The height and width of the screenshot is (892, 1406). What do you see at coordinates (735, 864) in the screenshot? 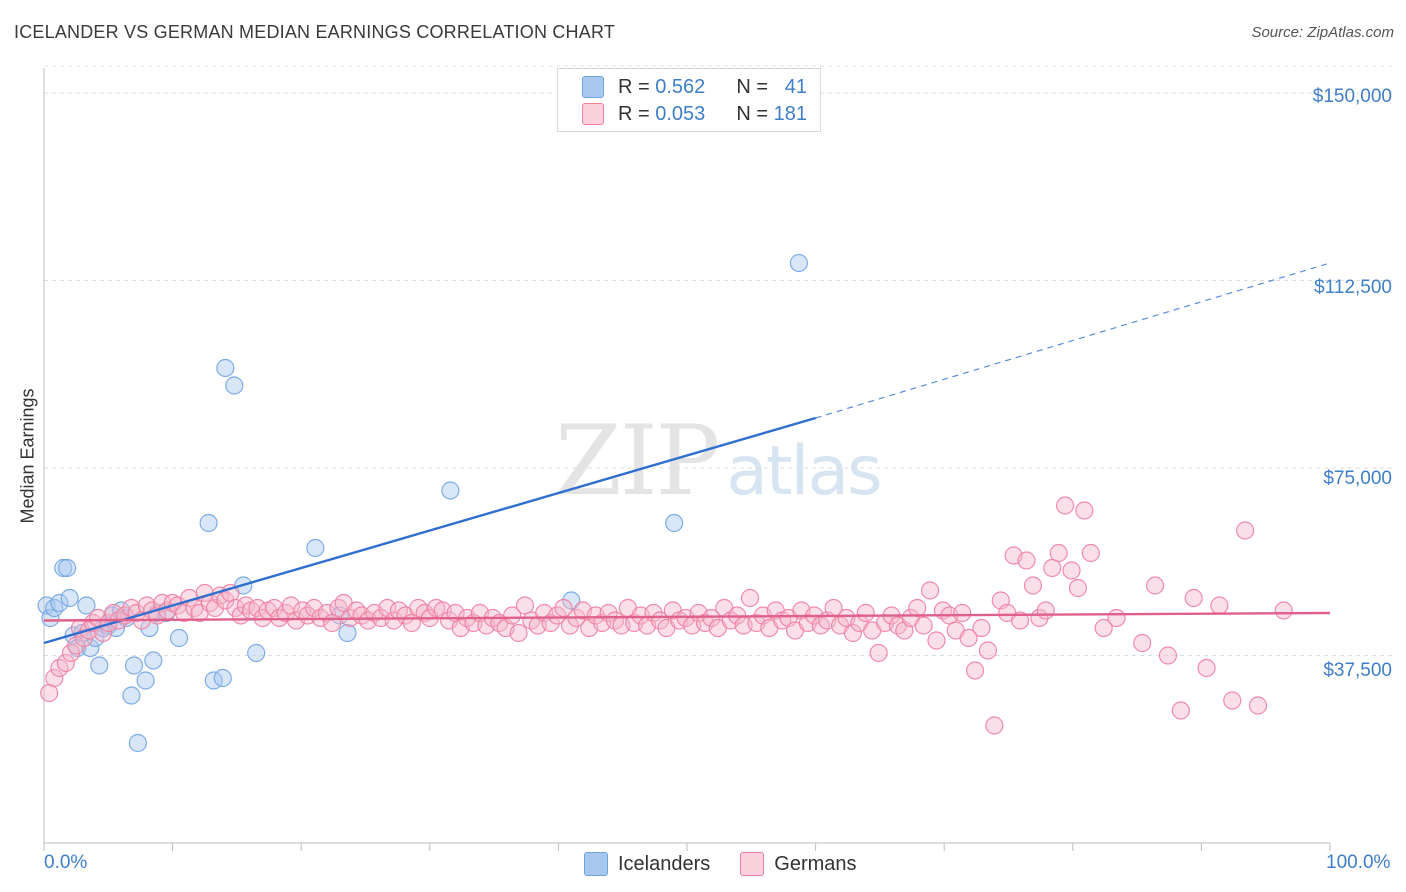
I see `series-legend: Icelanders Germans` at bounding box center [735, 864].